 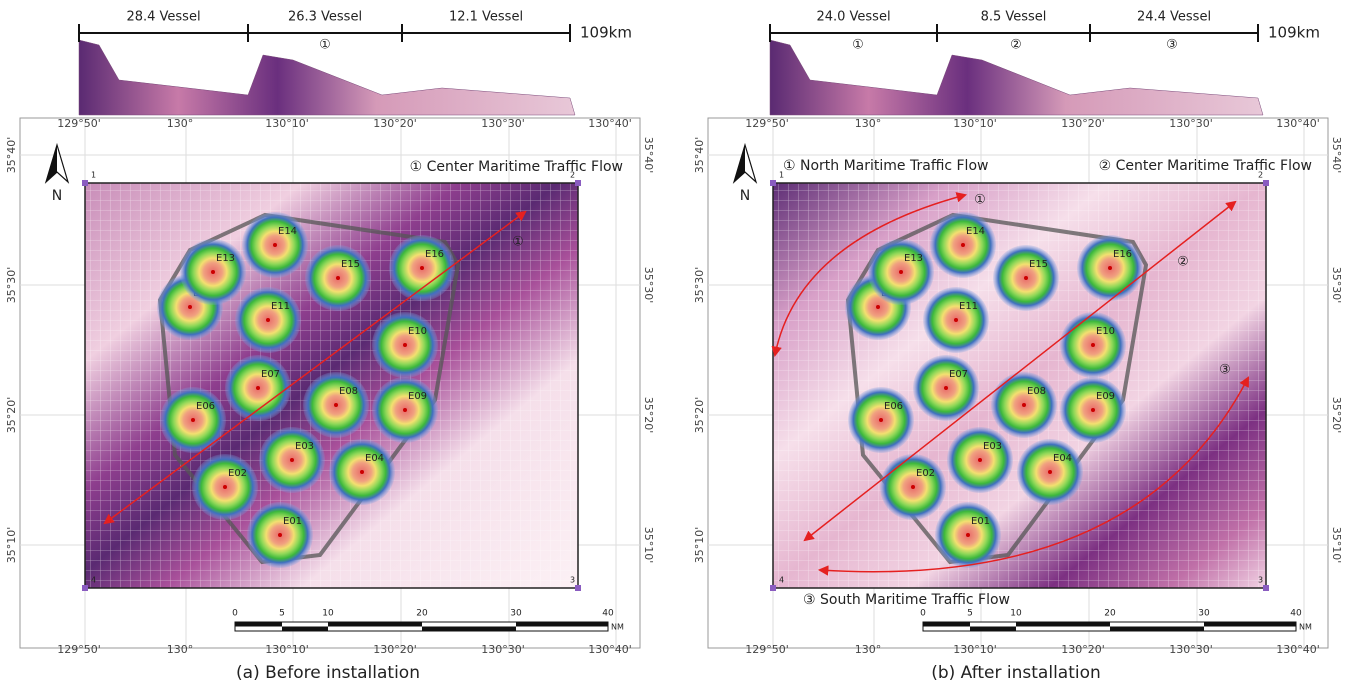 I want to click on corner-label: 3, so click(x=1260, y=580).